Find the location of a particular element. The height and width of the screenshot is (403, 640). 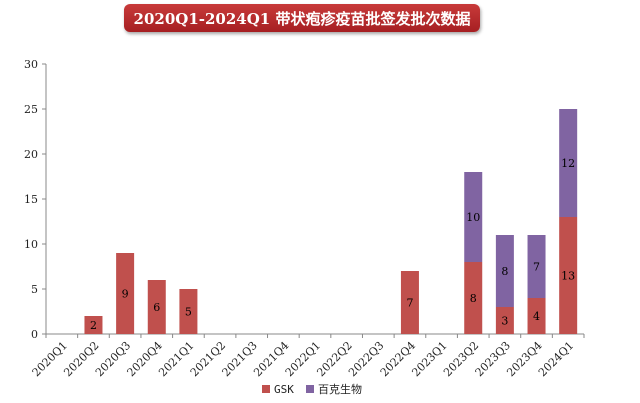

bar-baike-2023Q4 is located at coordinates (536, 266).